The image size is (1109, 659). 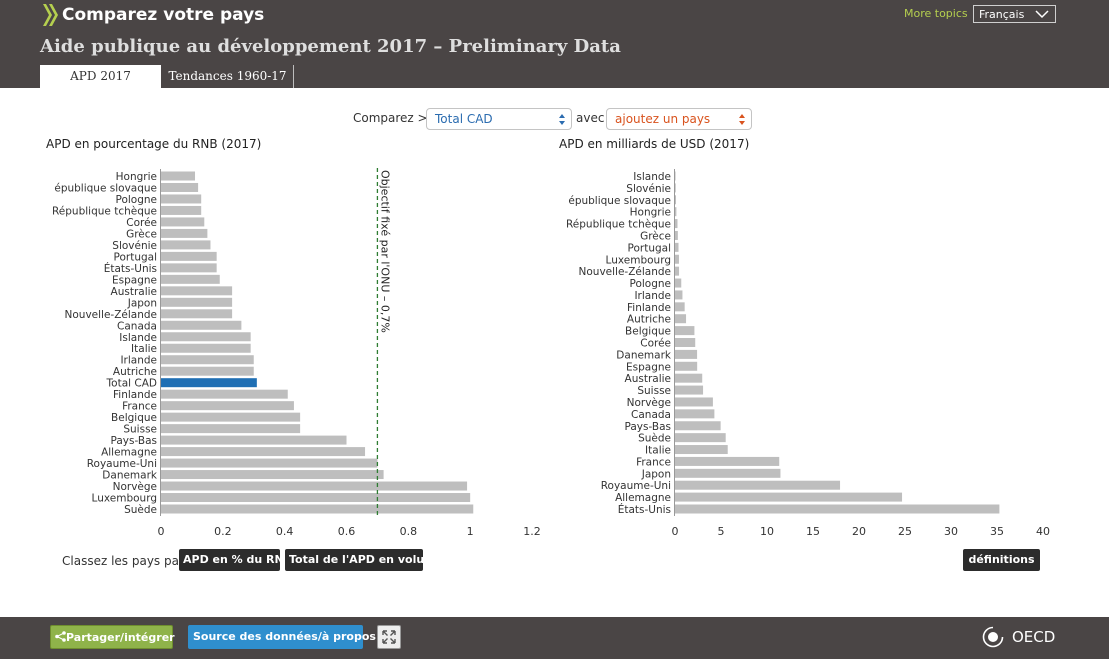 I want to click on data-source-button: Source des données/à propos, so click(x=282, y=637).